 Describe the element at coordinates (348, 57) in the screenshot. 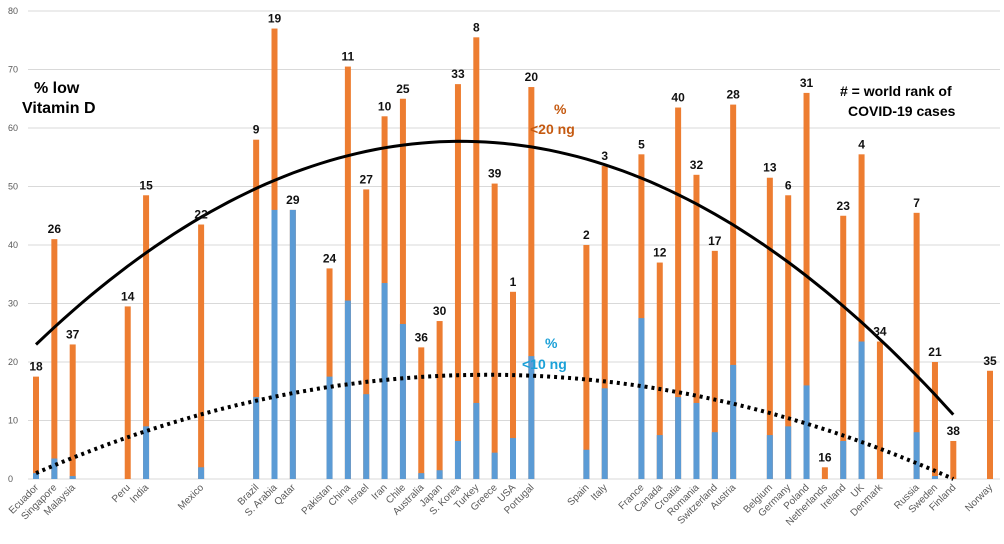

I see `rank-label: 11` at that location.